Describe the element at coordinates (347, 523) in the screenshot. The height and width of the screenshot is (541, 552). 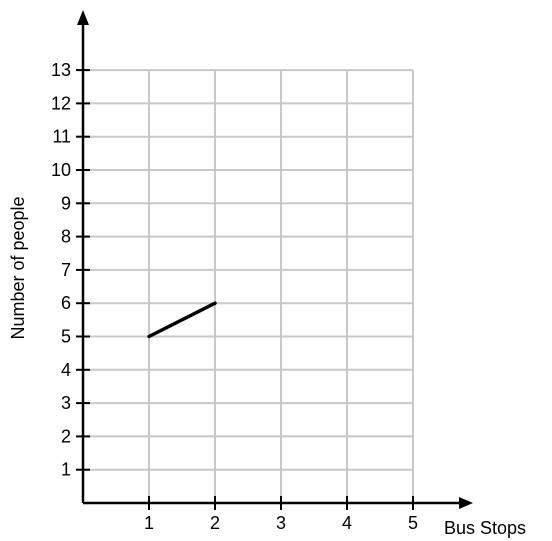
I see `x-tick-label-4: 4` at that location.